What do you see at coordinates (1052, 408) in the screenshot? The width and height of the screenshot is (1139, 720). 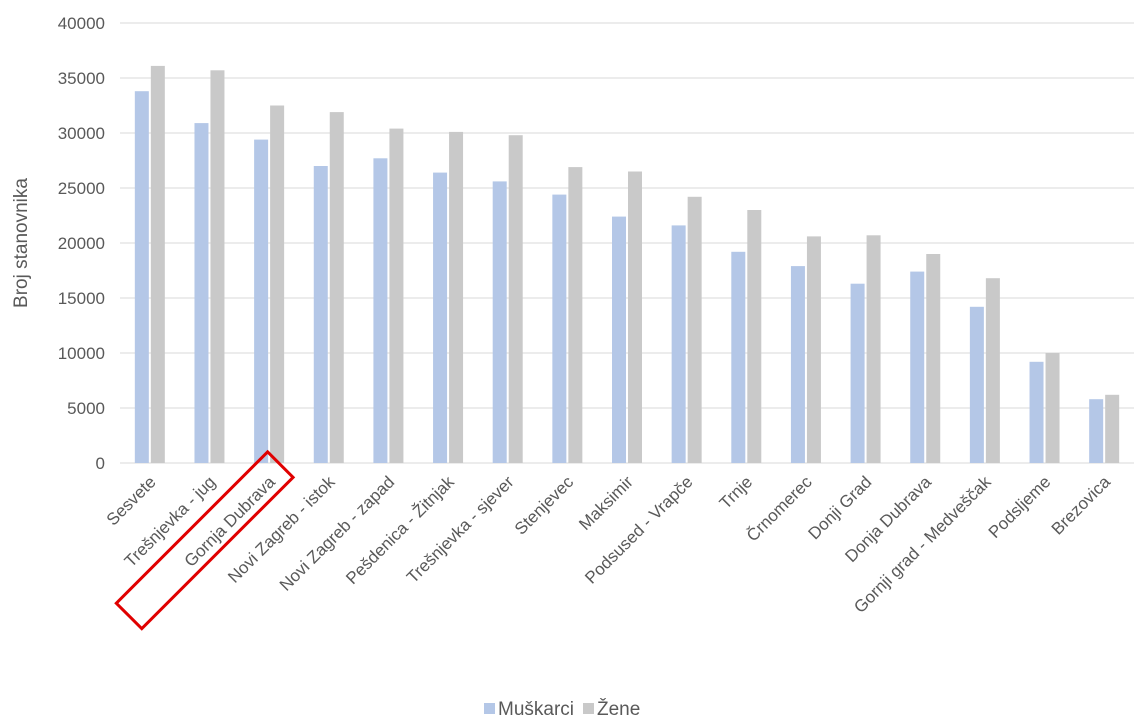 I see `bar-zene-podsljeme` at bounding box center [1052, 408].